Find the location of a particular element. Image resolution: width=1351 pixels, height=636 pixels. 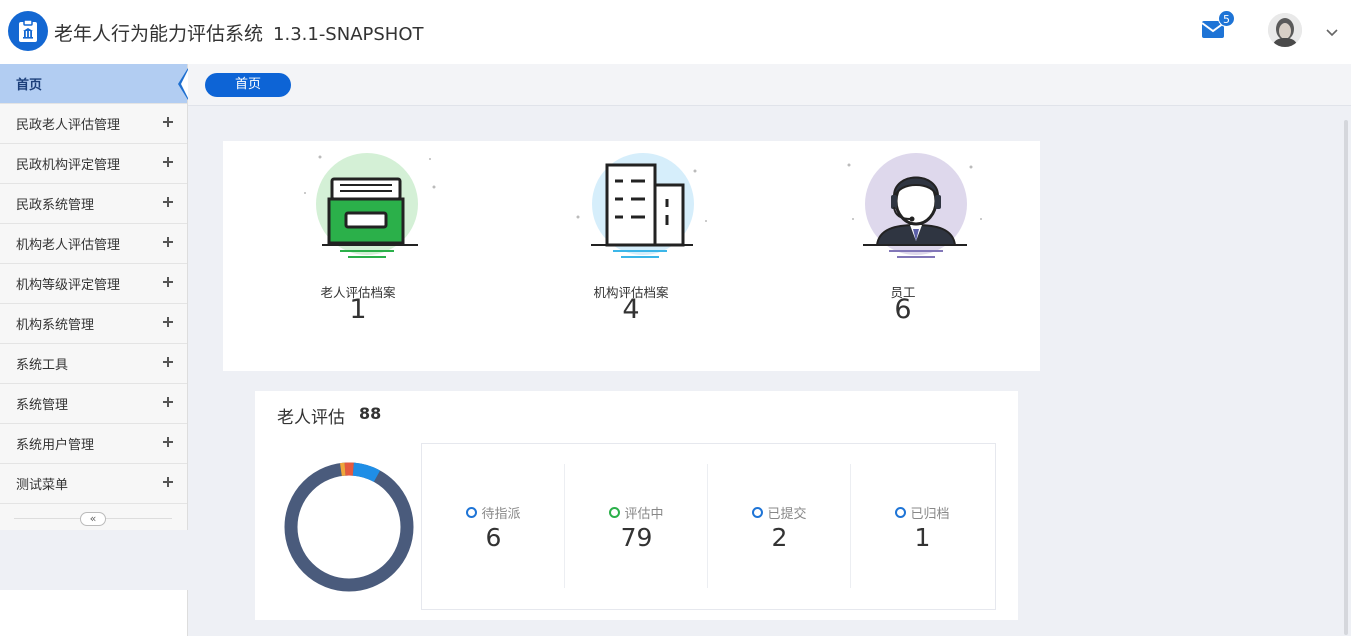

summary-label: 老人评估档案 is located at coordinates (358, 292).